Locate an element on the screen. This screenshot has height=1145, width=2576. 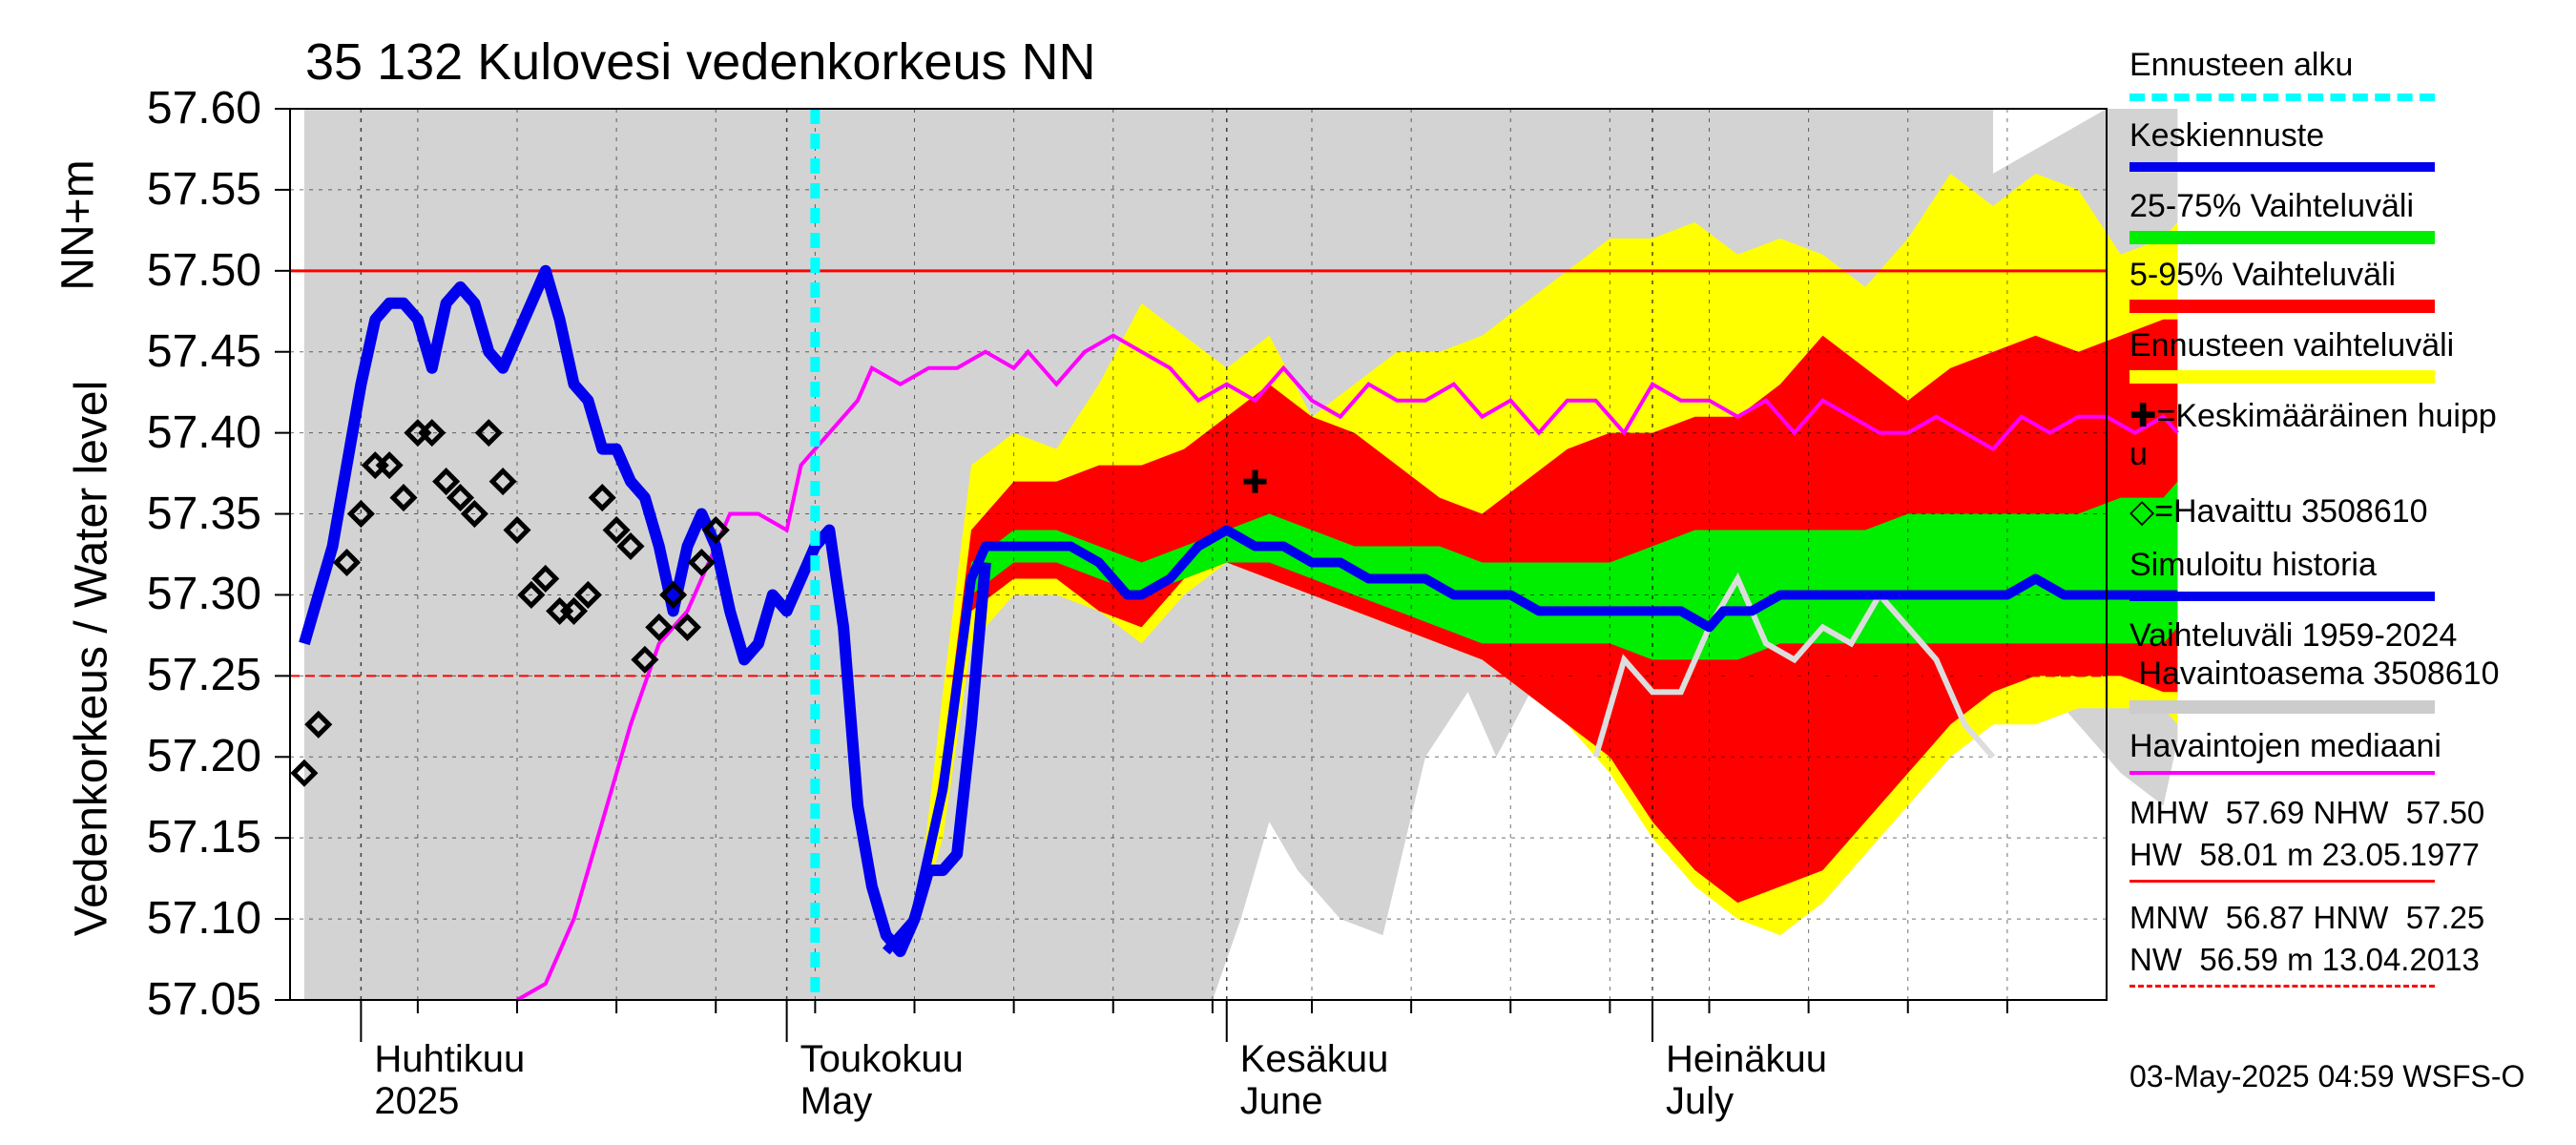
stats-hnw-swatch is located at coordinates (2282, 987).